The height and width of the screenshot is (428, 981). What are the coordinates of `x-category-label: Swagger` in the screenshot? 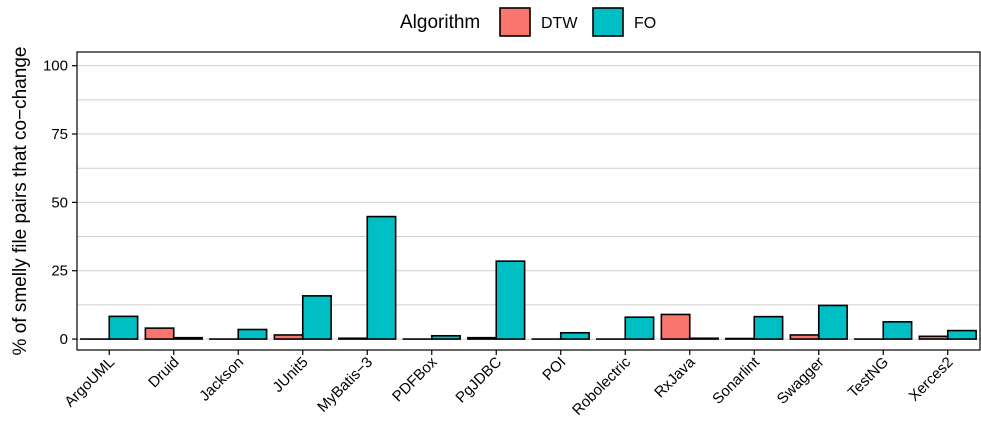 It's located at (801, 381).